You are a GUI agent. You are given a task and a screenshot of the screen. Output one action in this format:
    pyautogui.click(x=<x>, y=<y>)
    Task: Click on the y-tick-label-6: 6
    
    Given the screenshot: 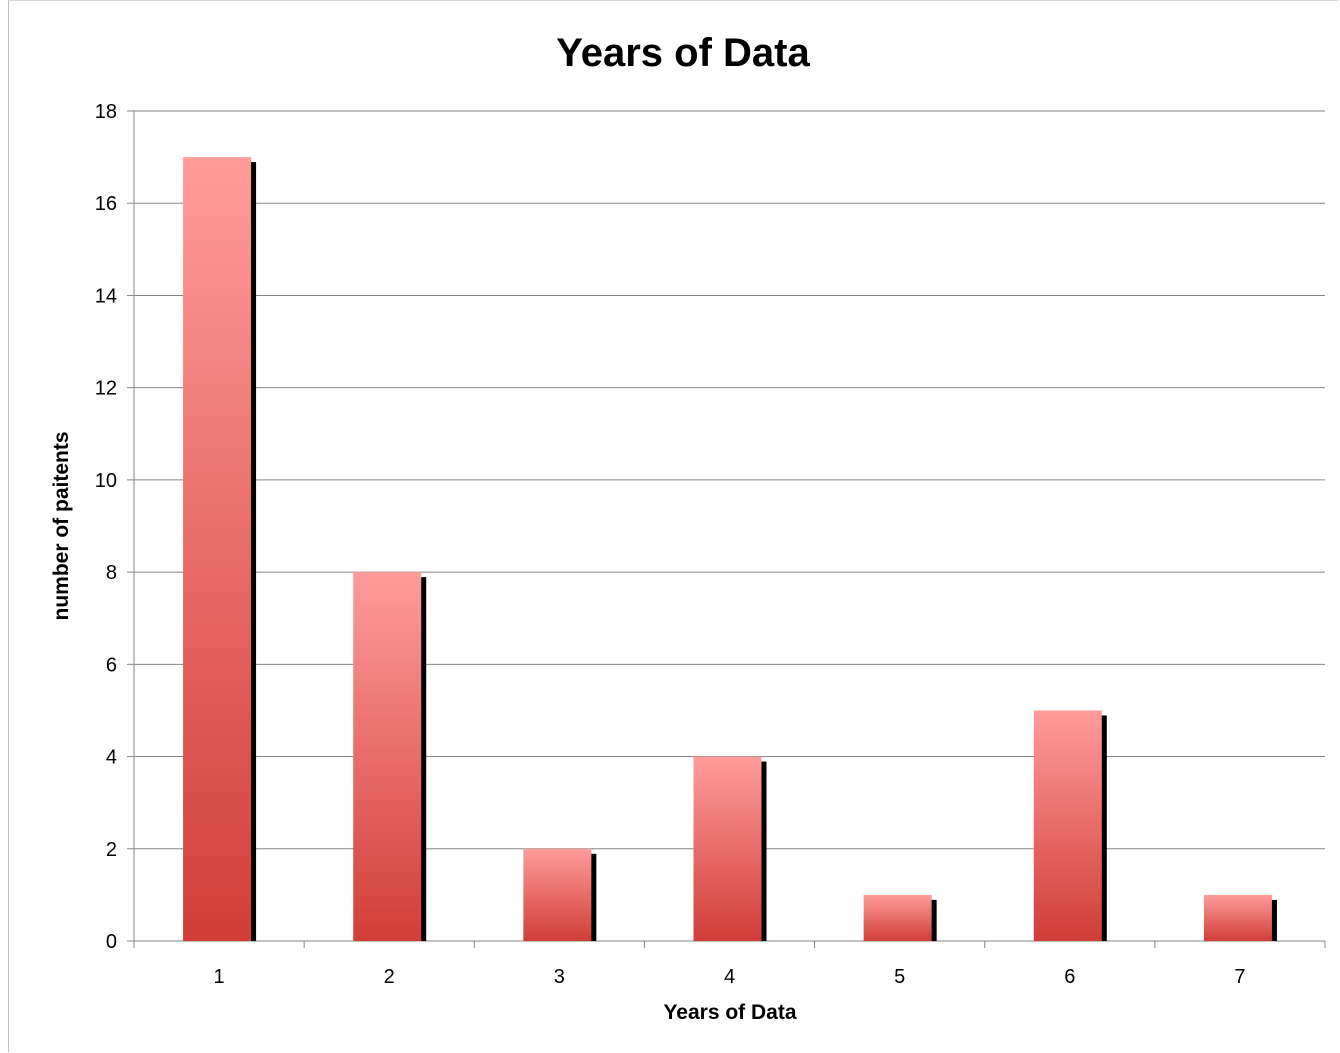 What is the action you would take?
    pyautogui.click(x=111, y=665)
    